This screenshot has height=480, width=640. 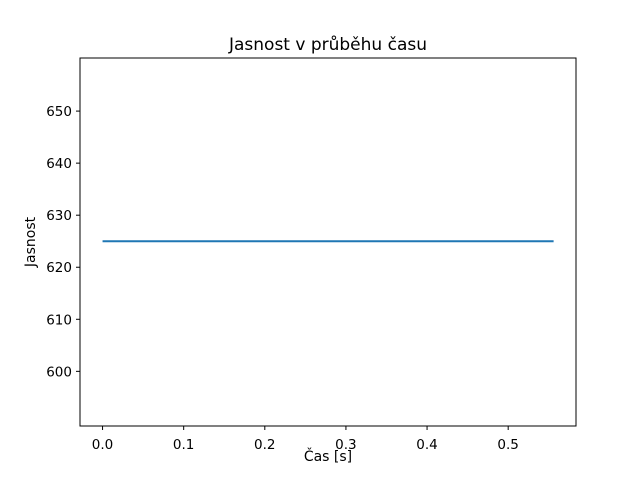 I want to click on y-tick-label: 640, so click(x=59, y=164).